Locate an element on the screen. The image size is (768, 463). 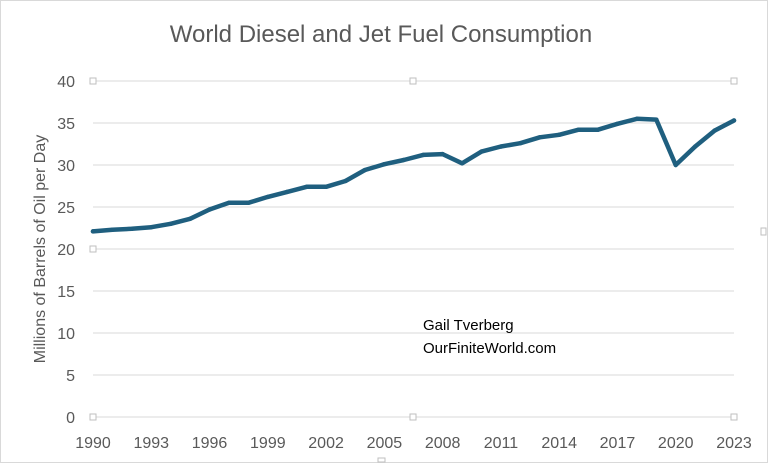
y-tick-label: 40 is located at coordinates (66, 82).